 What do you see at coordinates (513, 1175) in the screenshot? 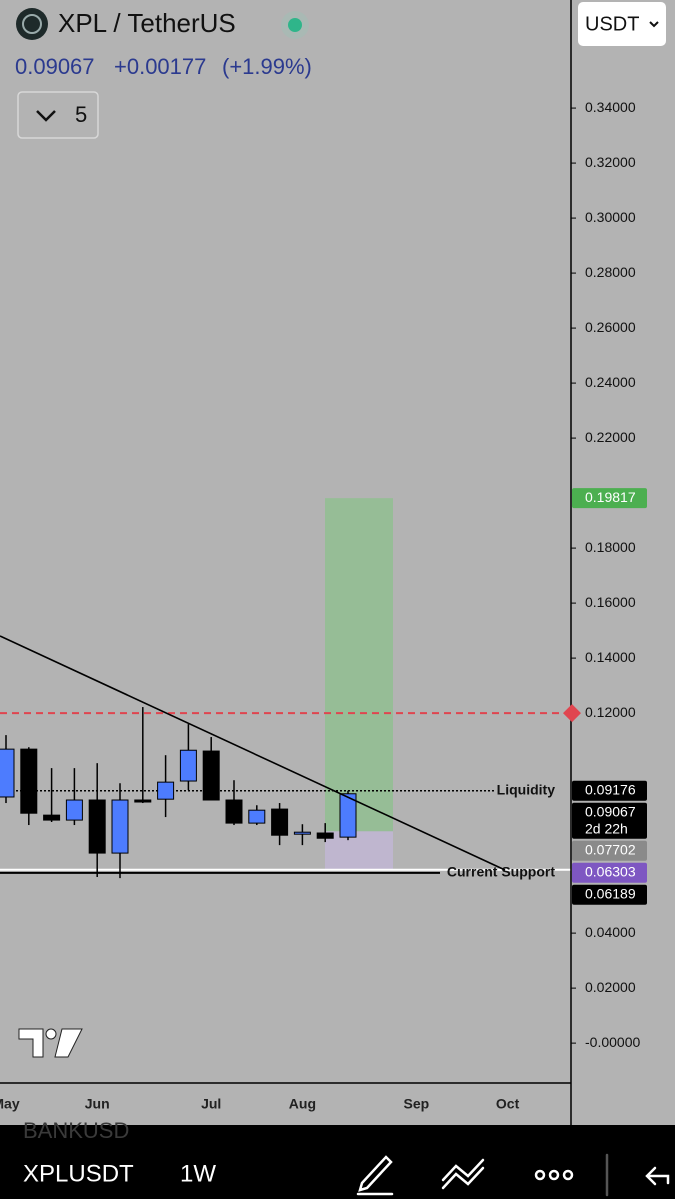
I see `toolbar-icons` at bounding box center [513, 1175].